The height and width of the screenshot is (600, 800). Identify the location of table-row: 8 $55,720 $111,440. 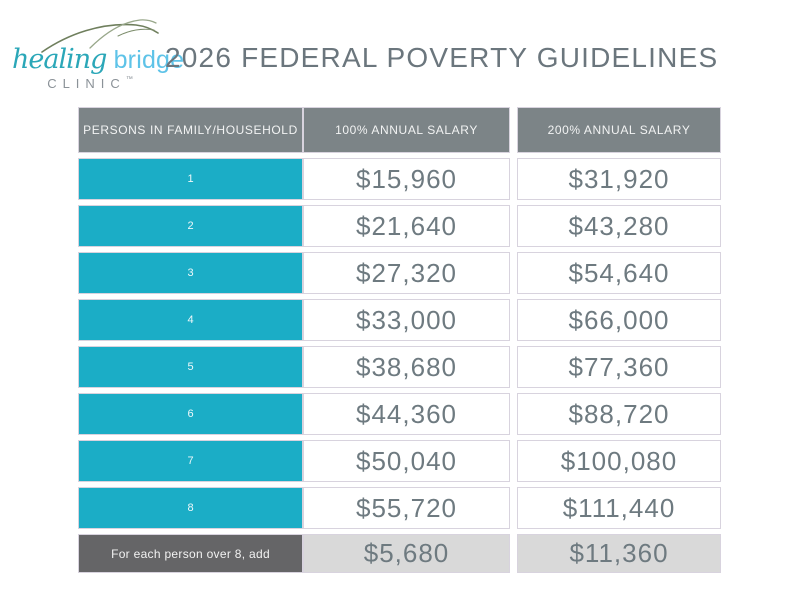
(399, 508).